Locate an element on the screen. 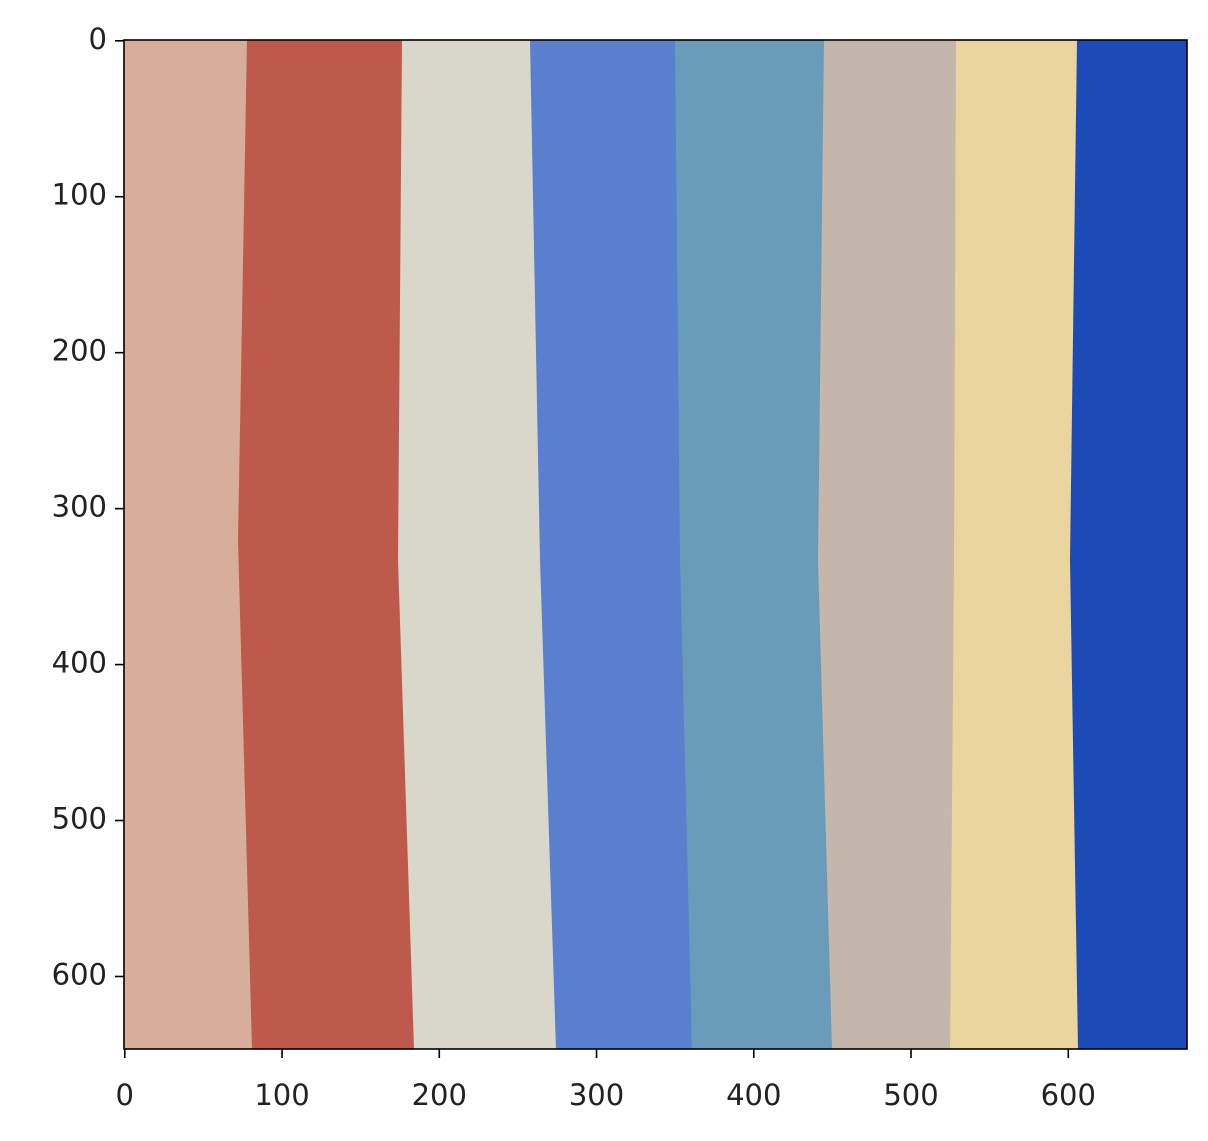  y-tick-label: 500 is located at coordinates (79, 819).